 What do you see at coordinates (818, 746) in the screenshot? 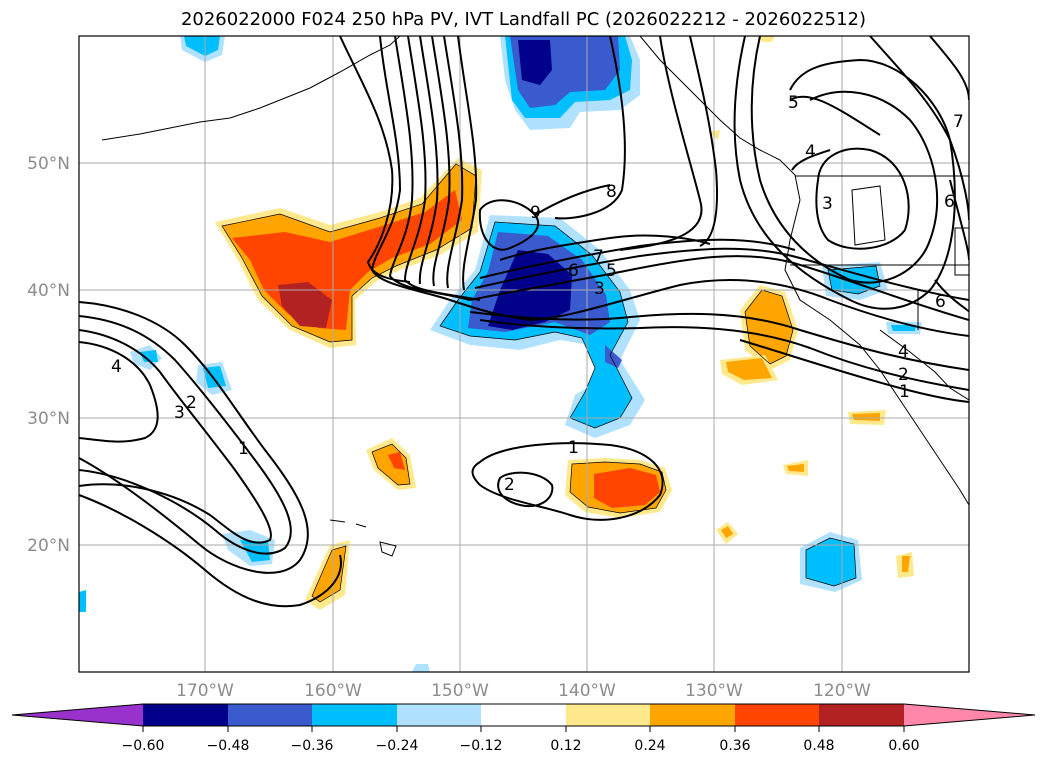
I see `colorbar-tick-label: 0.48` at bounding box center [818, 746].